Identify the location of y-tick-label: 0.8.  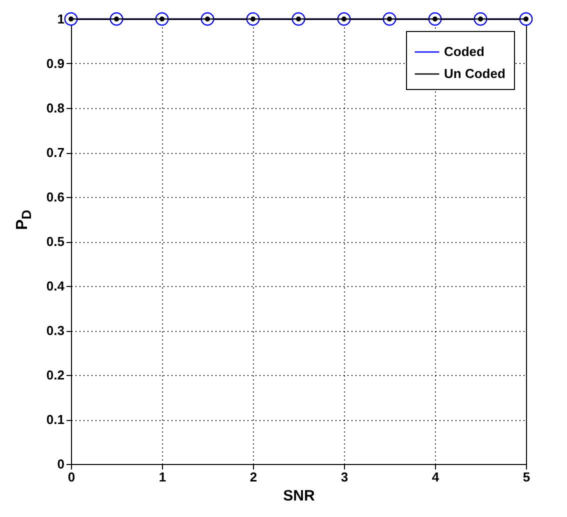
(55, 108).